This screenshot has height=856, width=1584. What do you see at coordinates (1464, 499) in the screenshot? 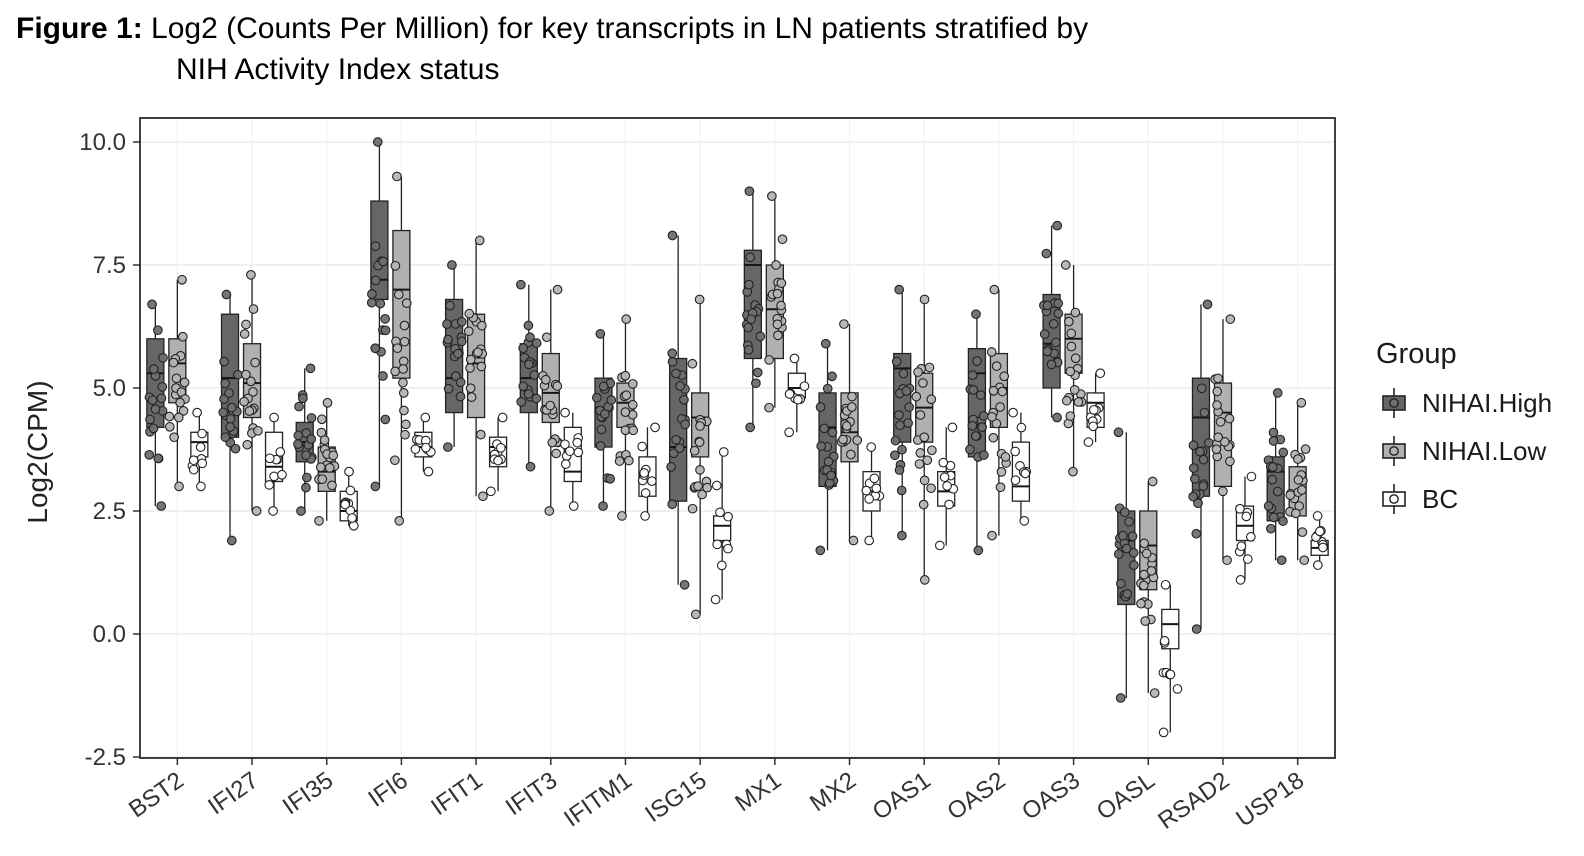
I see `legend-item-bc: BC` at bounding box center [1464, 499].